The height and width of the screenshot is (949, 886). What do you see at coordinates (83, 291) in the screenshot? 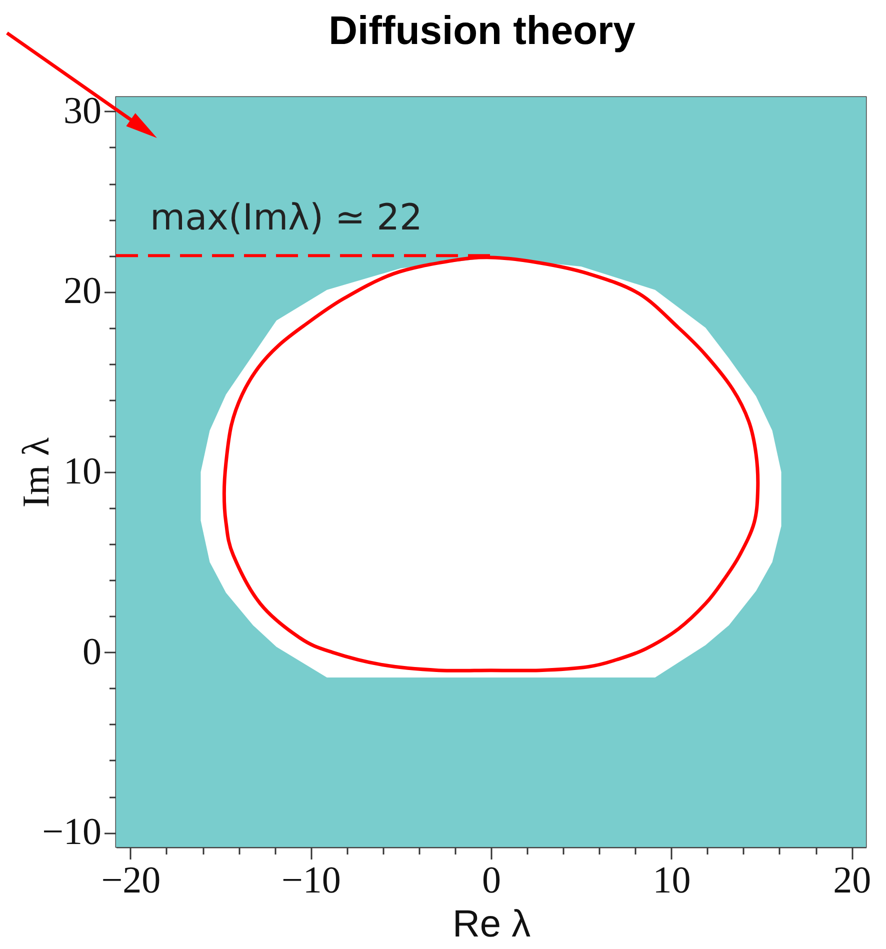
I see `y-tick-label: 20` at bounding box center [83, 291].